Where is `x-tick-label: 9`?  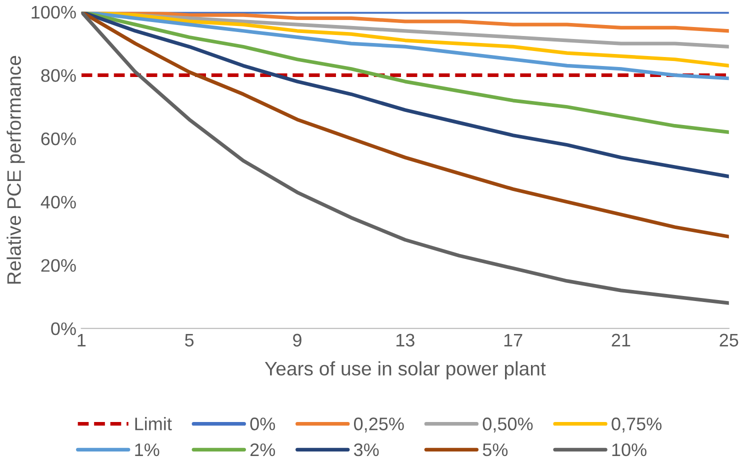 x-tick-label: 9 is located at coordinates (297, 340).